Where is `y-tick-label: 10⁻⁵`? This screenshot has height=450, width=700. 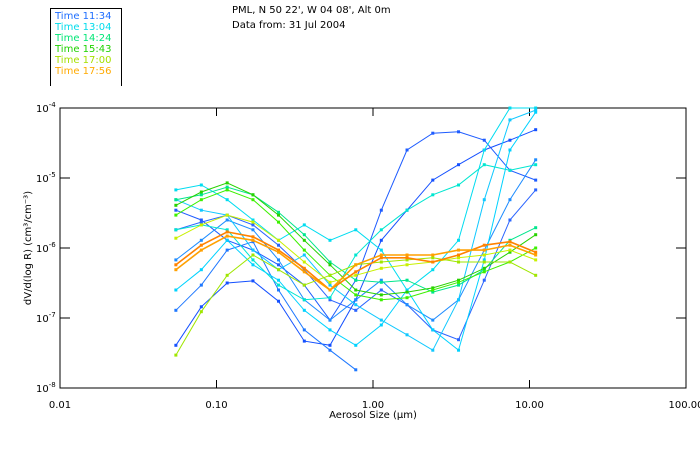
y-tick-label: 10⁻⁵ is located at coordinates (46, 178).